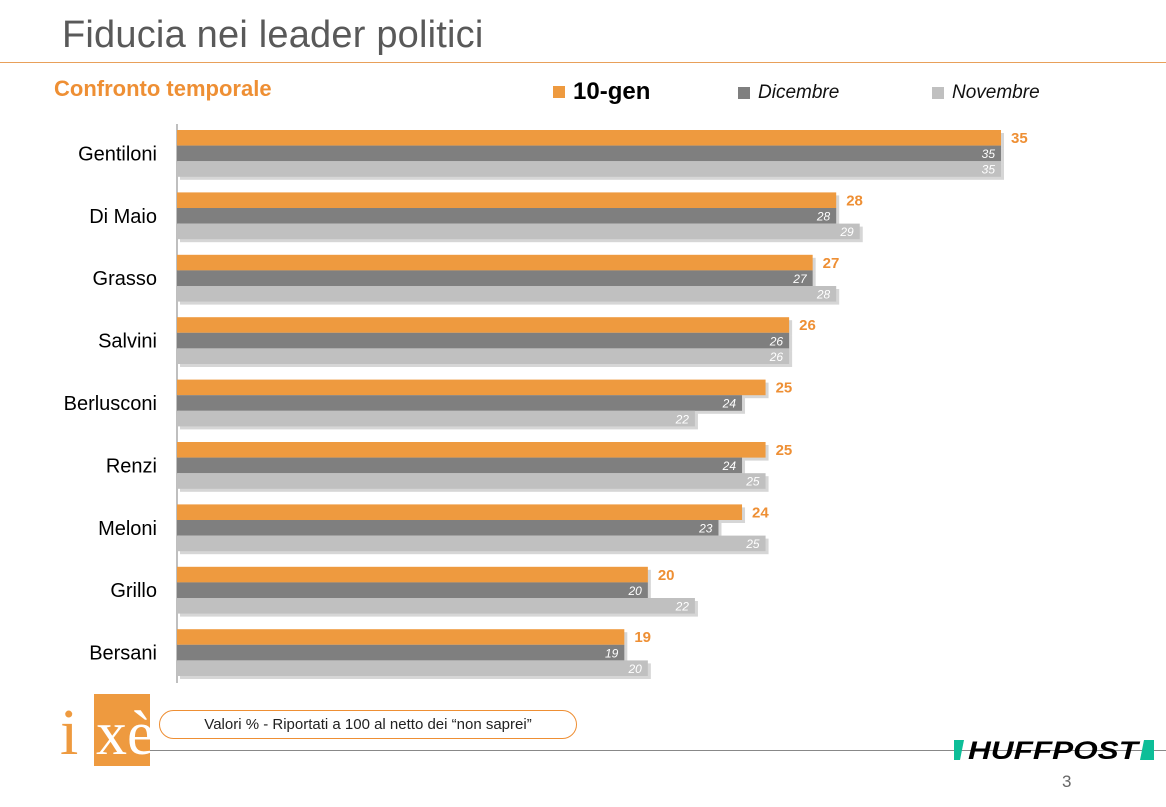  Describe the element at coordinates (831, 263) in the screenshot. I see `data-label-grasso-10-gen: 27` at that location.